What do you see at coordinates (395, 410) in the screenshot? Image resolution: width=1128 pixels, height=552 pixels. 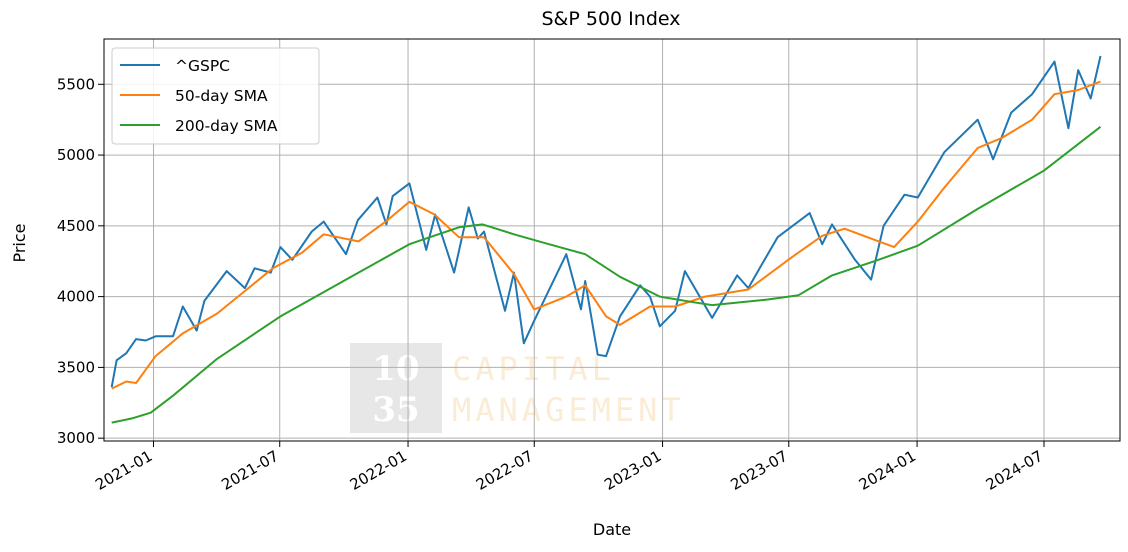 I see `watermark-digits-bottom: 35` at bounding box center [395, 410].